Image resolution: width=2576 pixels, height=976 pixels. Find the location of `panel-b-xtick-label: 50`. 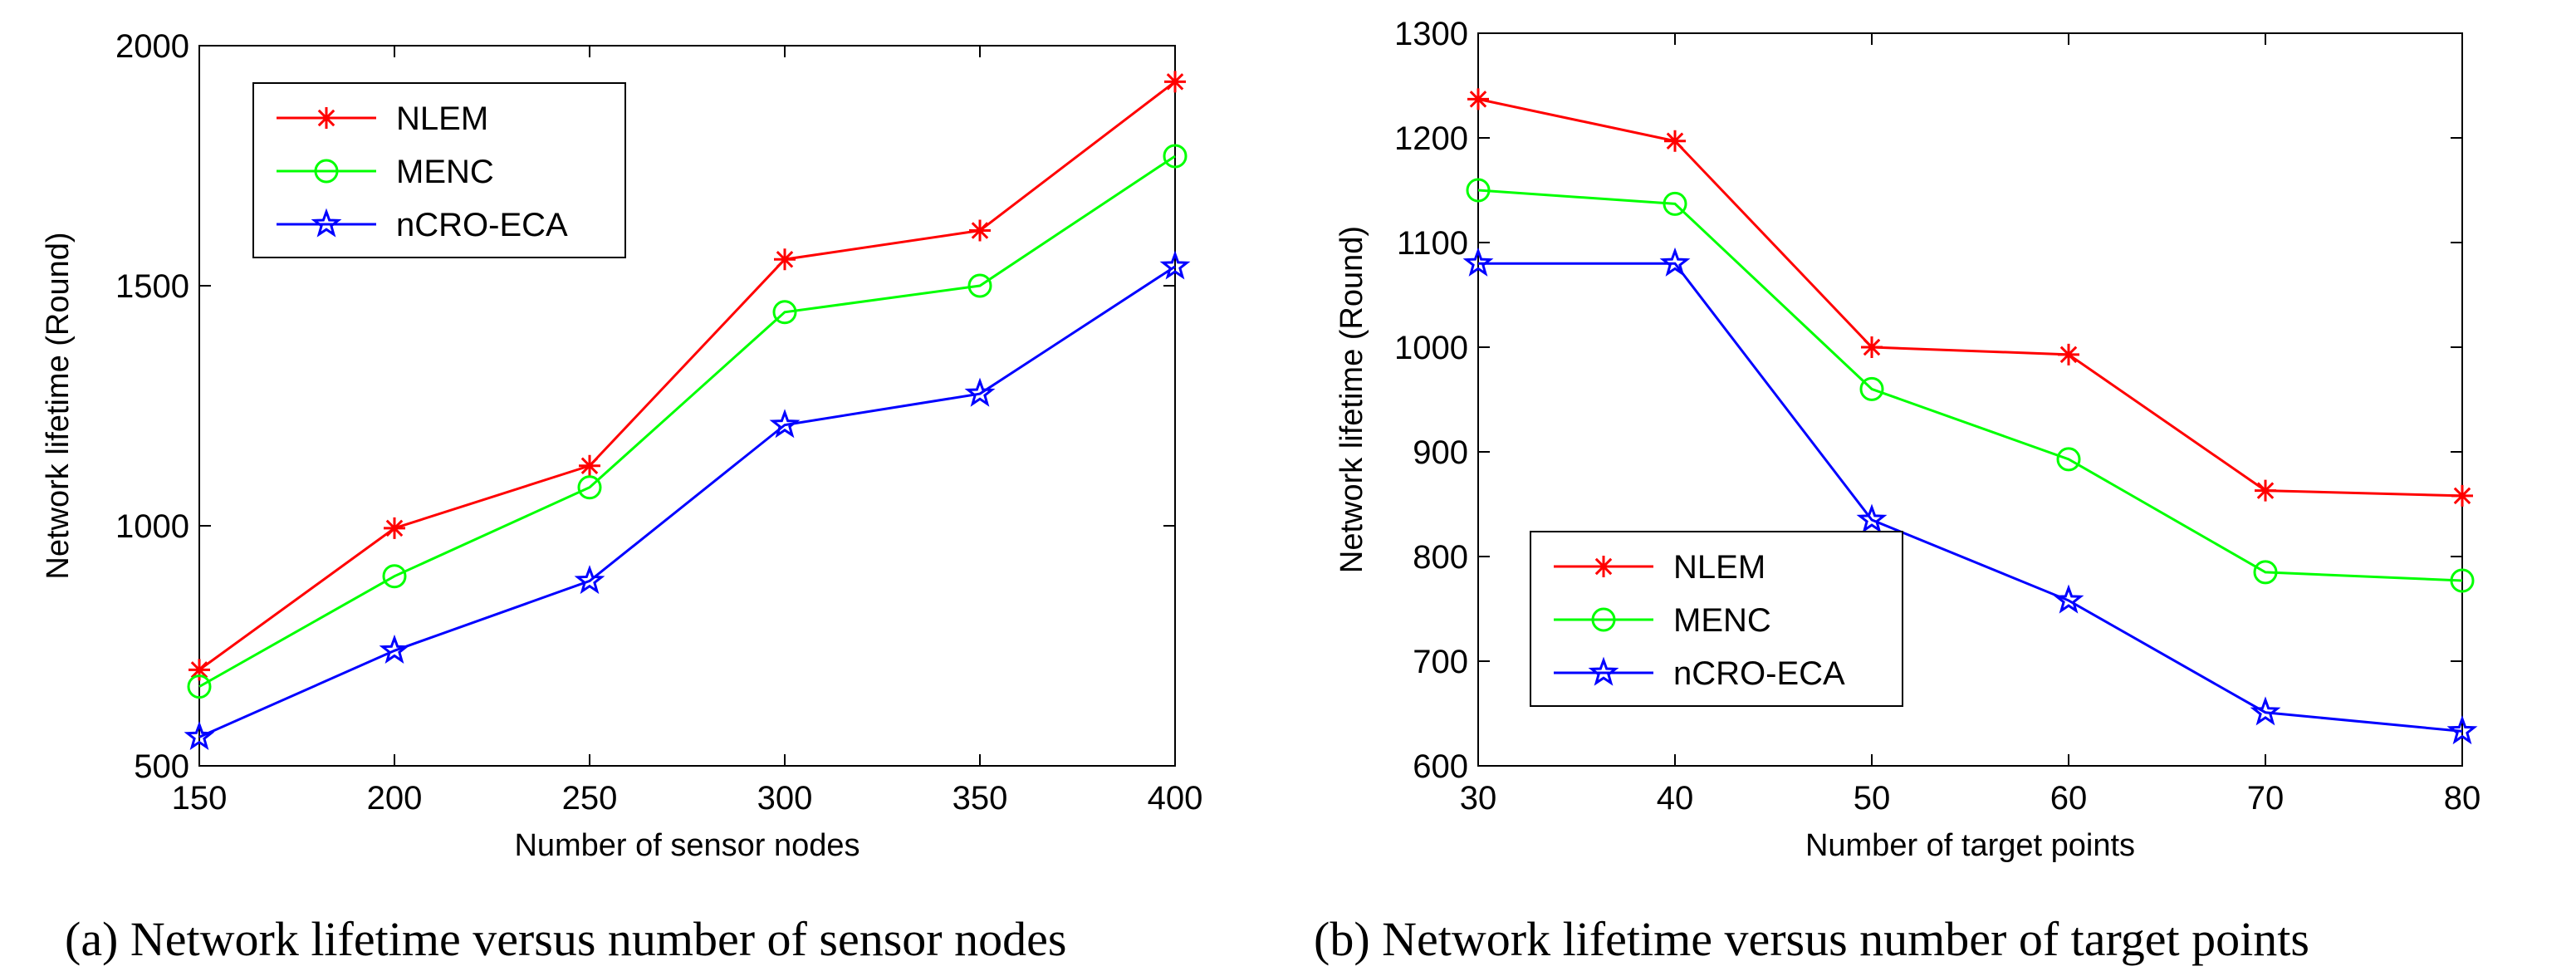

panel-b-xtick-label: 50 is located at coordinates (1873, 799).